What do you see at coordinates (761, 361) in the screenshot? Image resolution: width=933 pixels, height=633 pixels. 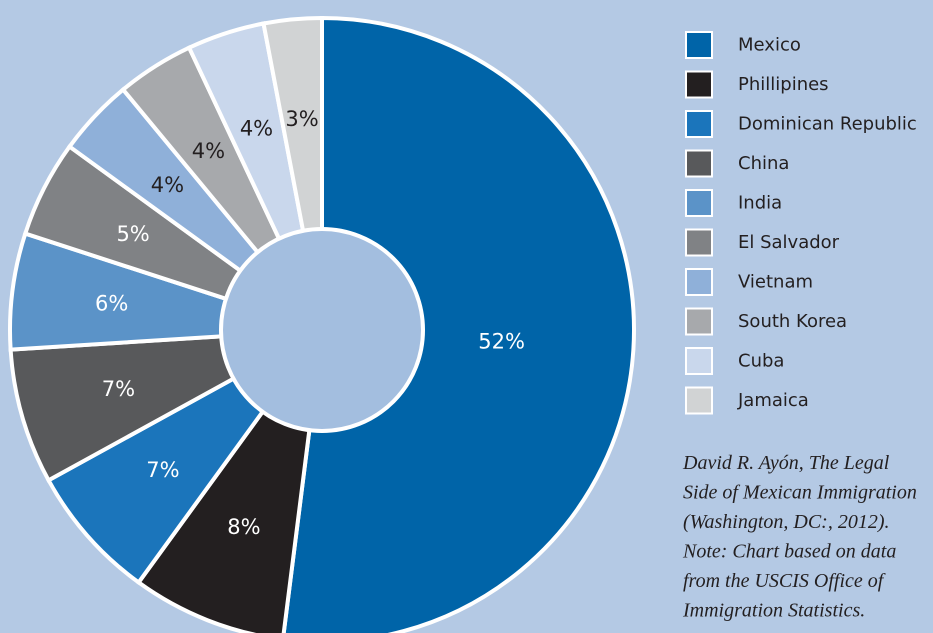 I see `legend-label: Cuba` at bounding box center [761, 361].